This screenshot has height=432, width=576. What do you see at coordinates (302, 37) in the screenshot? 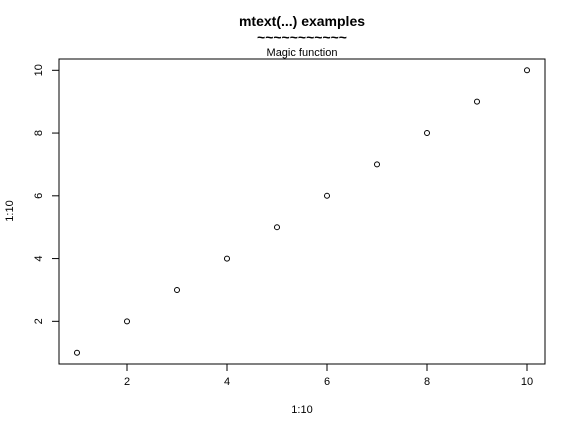
I see `chart-title-decoration: ~~~~~~~~~~~` at bounding box center [302, 37].